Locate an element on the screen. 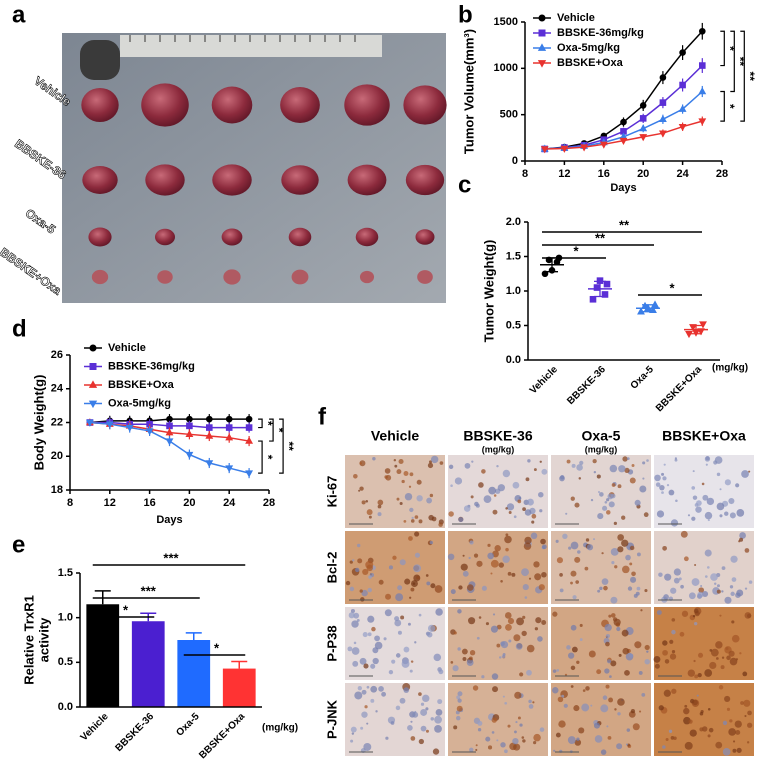 This screenshot has width=757, height=759. ihc-image is located at coordinates (498, 643).